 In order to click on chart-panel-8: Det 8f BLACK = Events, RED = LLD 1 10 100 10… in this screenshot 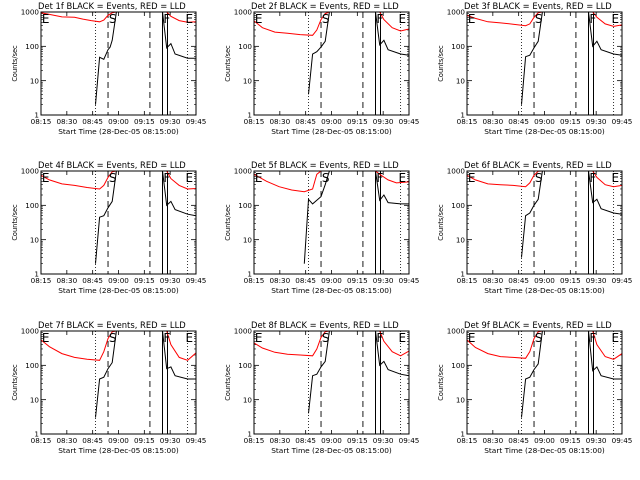, I will do `click(321, 387)`.